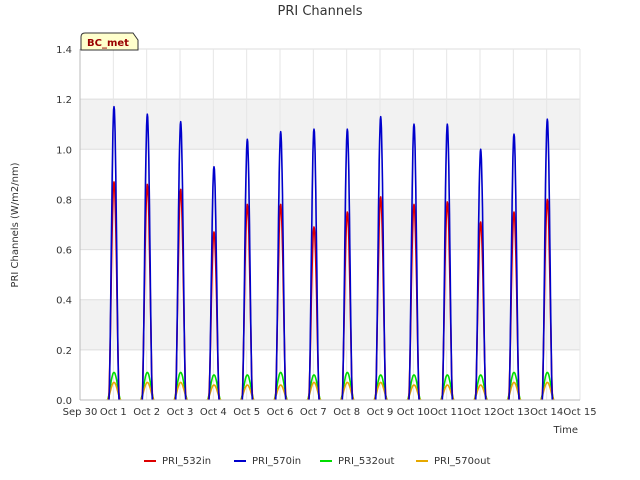 Image resolution: width=640 pixels, height=480 pixels. I want to click on series-line-PRI_532out, so click(330, 386).